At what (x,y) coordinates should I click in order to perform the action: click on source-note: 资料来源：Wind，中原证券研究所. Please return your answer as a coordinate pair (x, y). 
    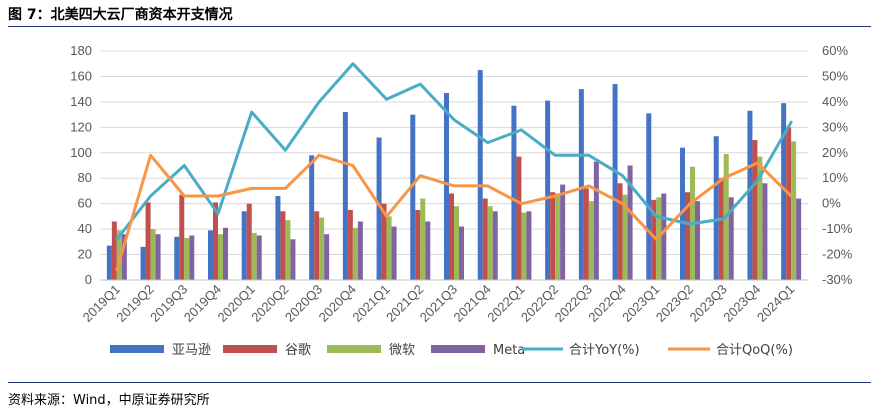
    Looking at the image, I should click on (109, 400).